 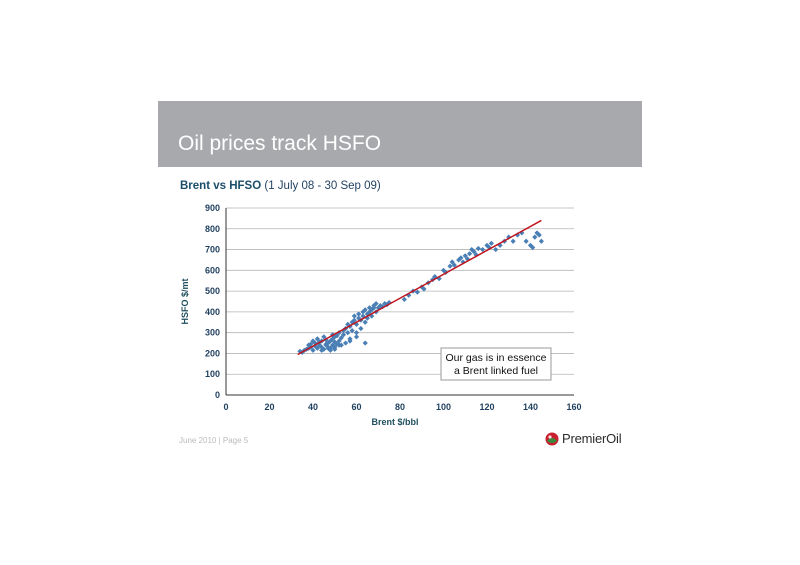 I want to click on y-axis-label: HSFO $/mt, so click(x=185, y=301).